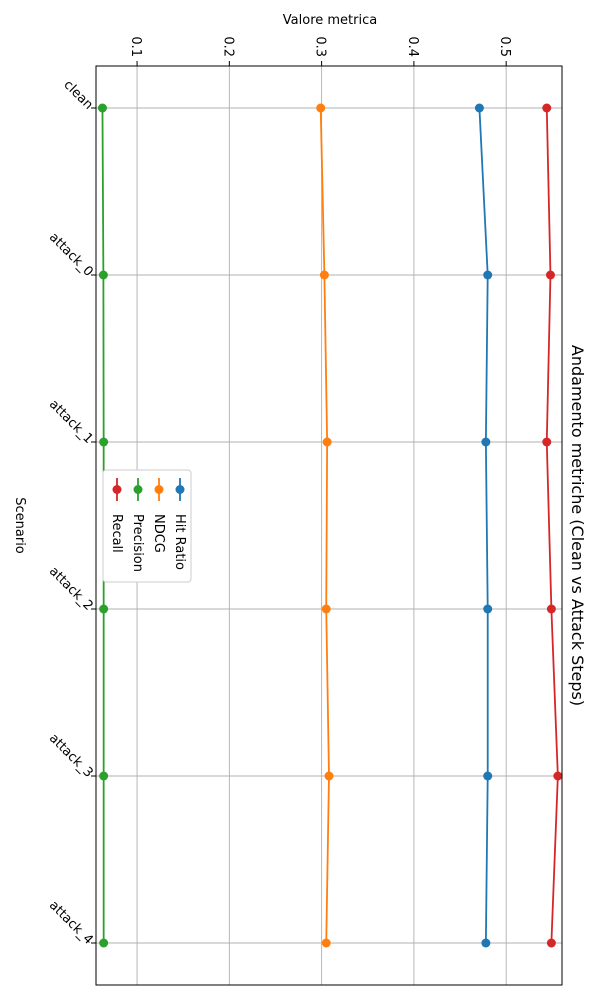  I want to click on value-tick-label: 0.3, so click(320, 46).